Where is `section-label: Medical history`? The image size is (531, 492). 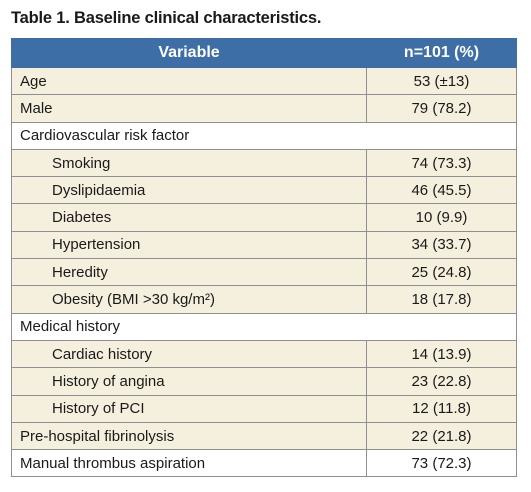 section-label: Medical history is located at coordinates (264, 326).